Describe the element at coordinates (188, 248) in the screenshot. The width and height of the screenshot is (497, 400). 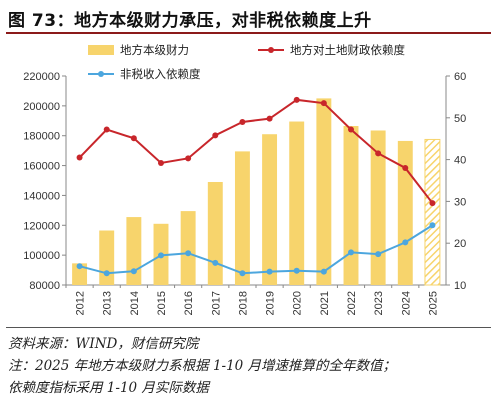
I see `bar-2016` at that location.